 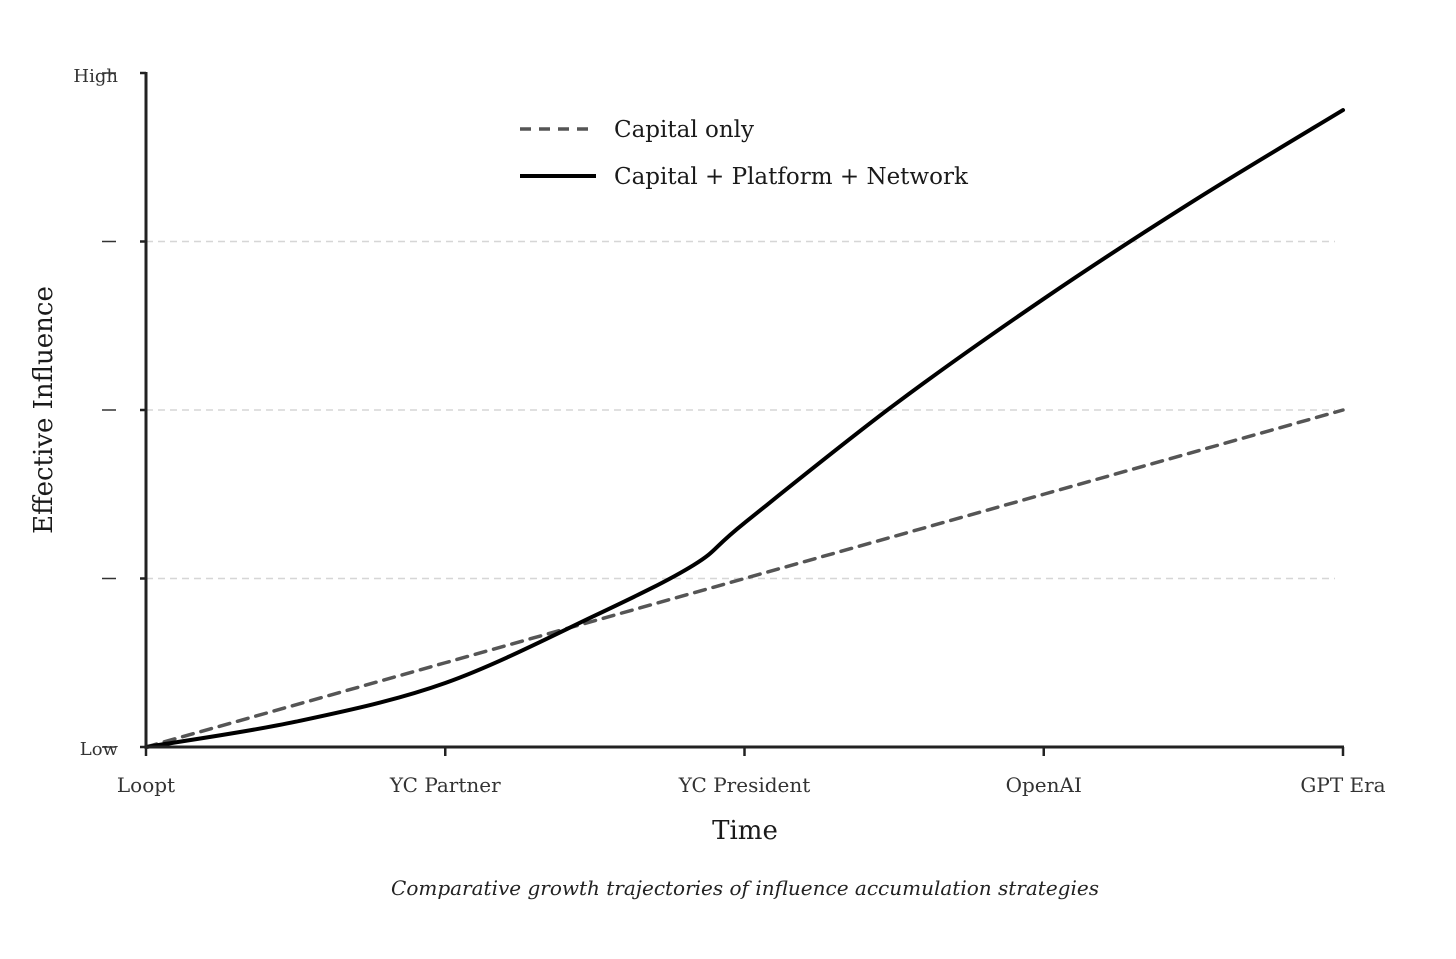 I want to click on x-tick-label: GPT Era, so click(x=1342, y=785).